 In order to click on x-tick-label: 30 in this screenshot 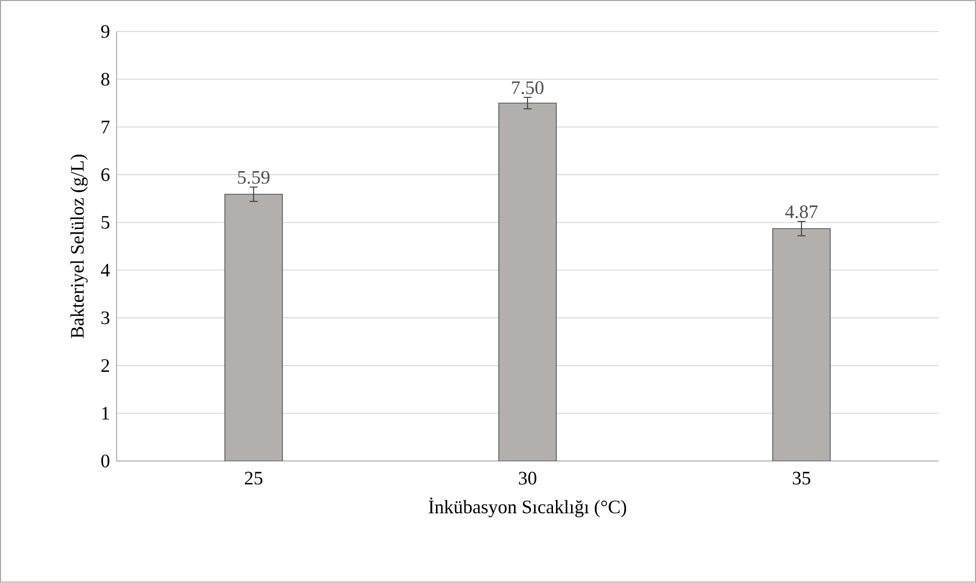, I will do `click(527, 478)`.